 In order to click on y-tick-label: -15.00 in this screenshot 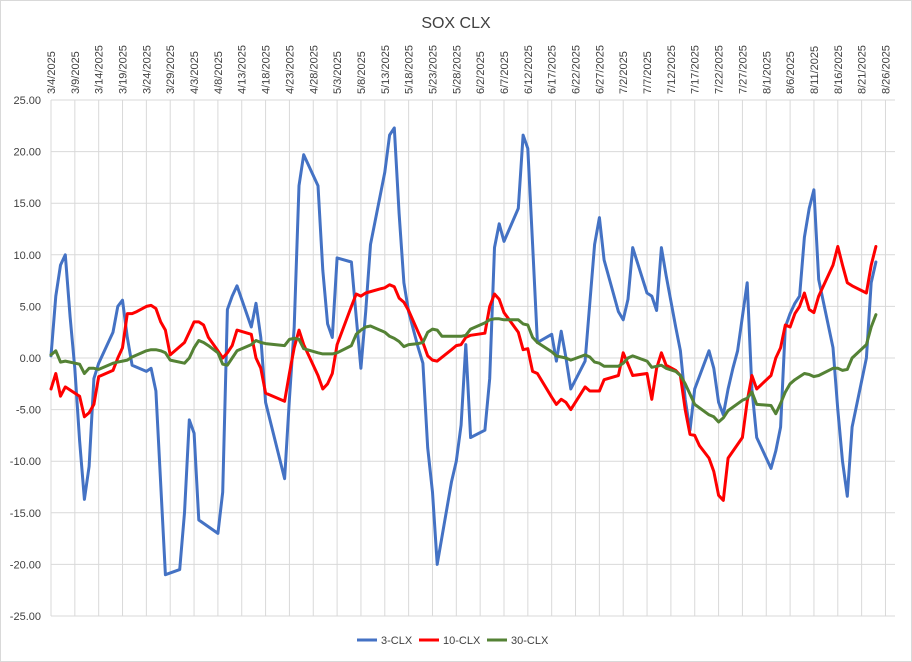, I will do `click(25, 514)`.